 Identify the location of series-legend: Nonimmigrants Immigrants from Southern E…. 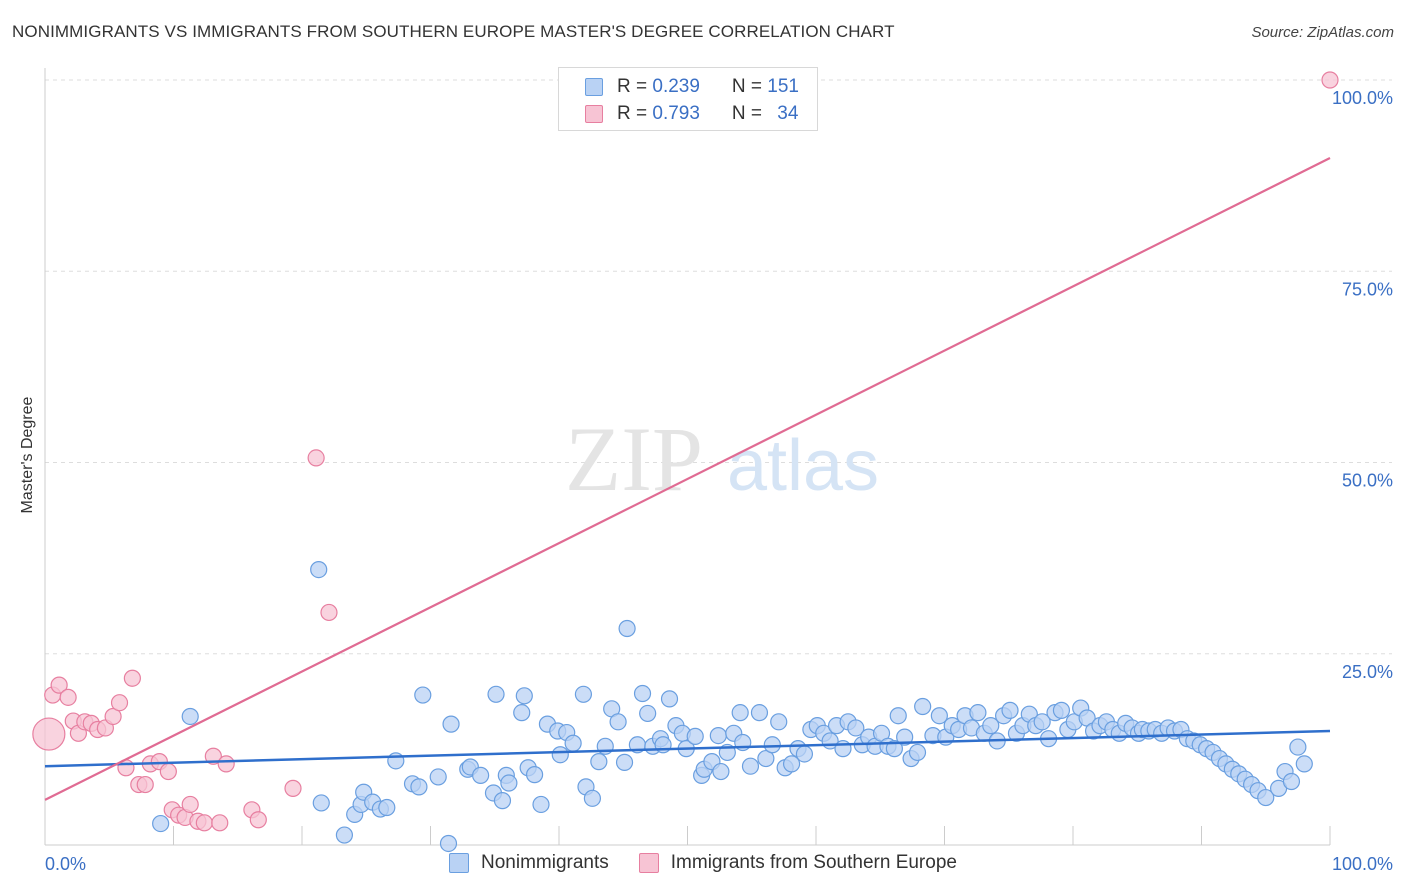
(703, 863).